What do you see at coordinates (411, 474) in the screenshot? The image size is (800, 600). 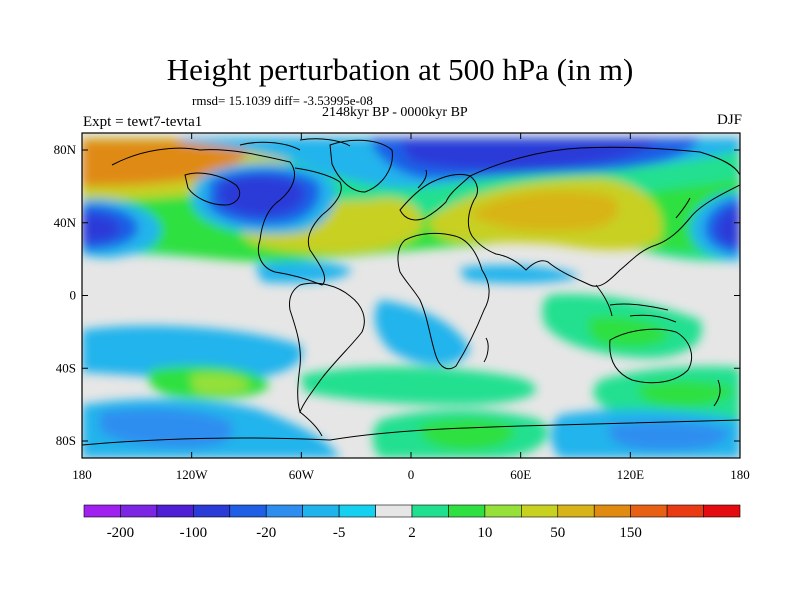 I see `x-tick-label: 0` at bounding box center [411, 474].